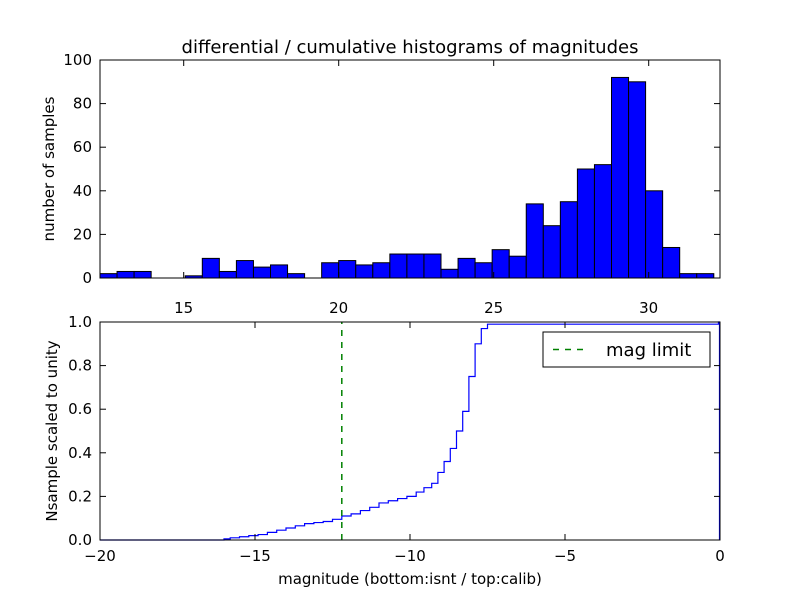 The height and width of the screenshot is (600, 800). Describe the element at coordinates (648, 350) in the screenshot. I see `legend-label: mag limit` at that location.